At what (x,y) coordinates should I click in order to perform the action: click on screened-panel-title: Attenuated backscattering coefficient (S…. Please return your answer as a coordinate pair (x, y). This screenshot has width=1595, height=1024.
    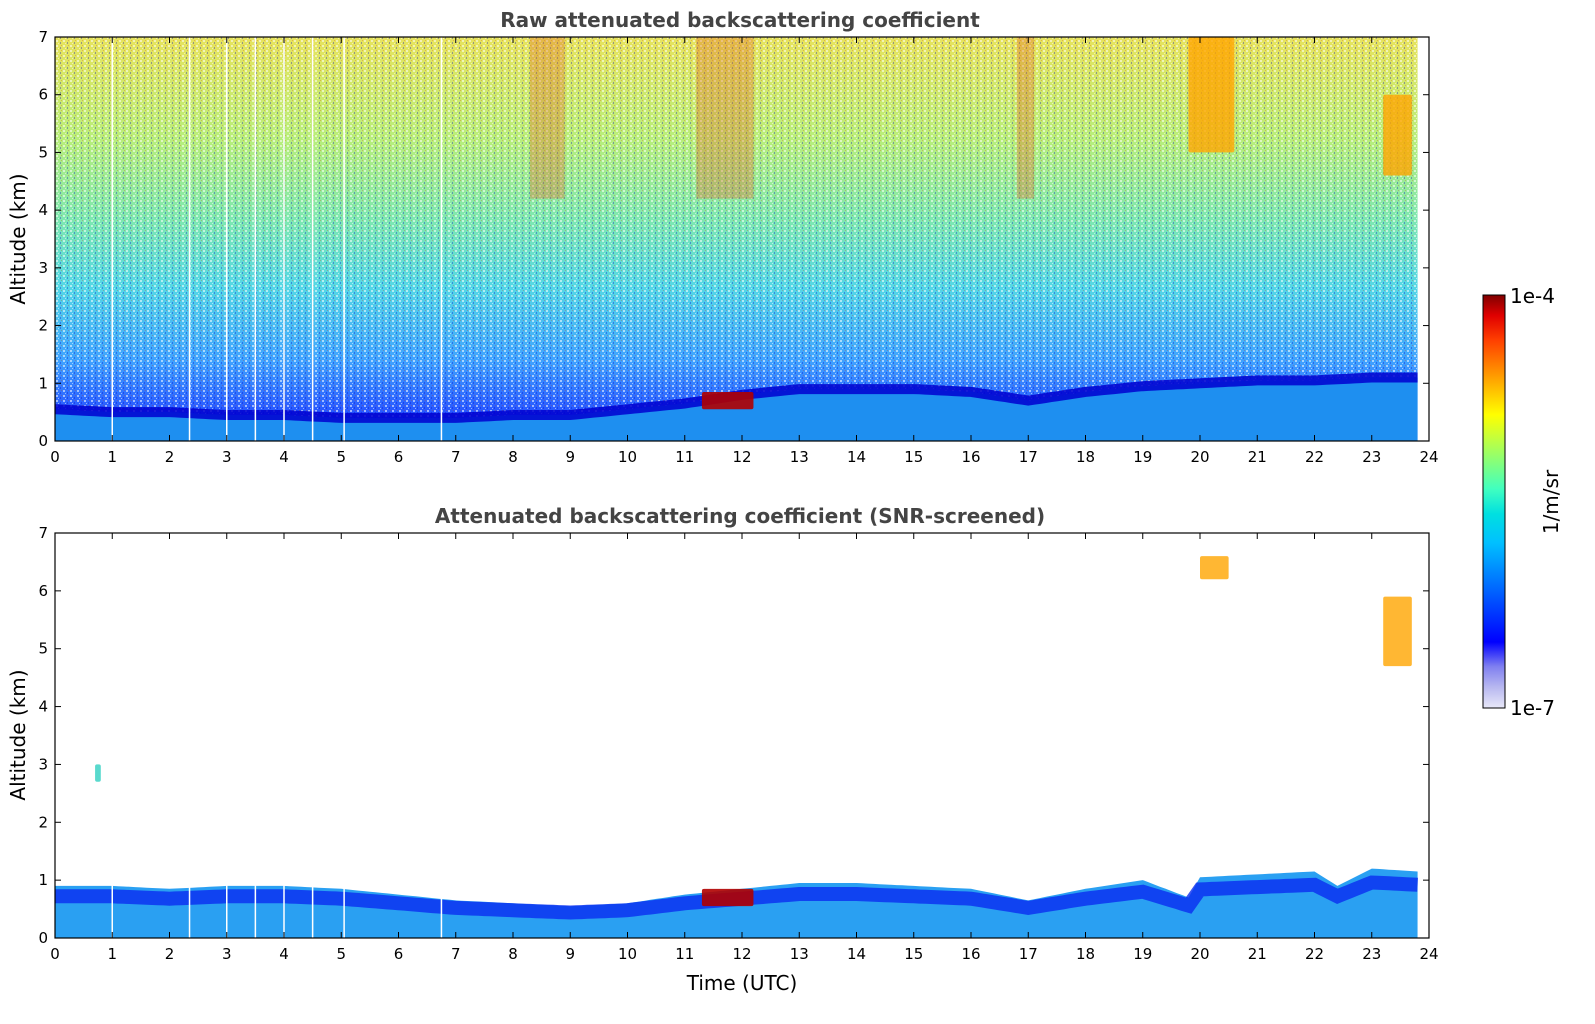
    Looking at the image, I should click on (740, 516).